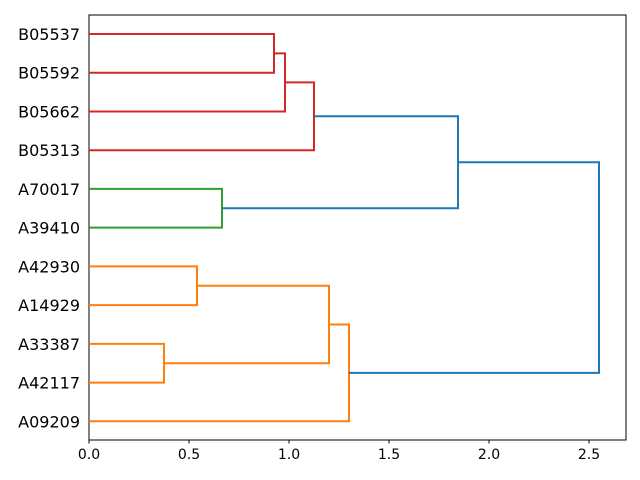 The image size is (640, 480). What do you see at coordinates (49, 266) in the screenshot?
I see `leaf-label: A42930` at bounding box center [49, 266].